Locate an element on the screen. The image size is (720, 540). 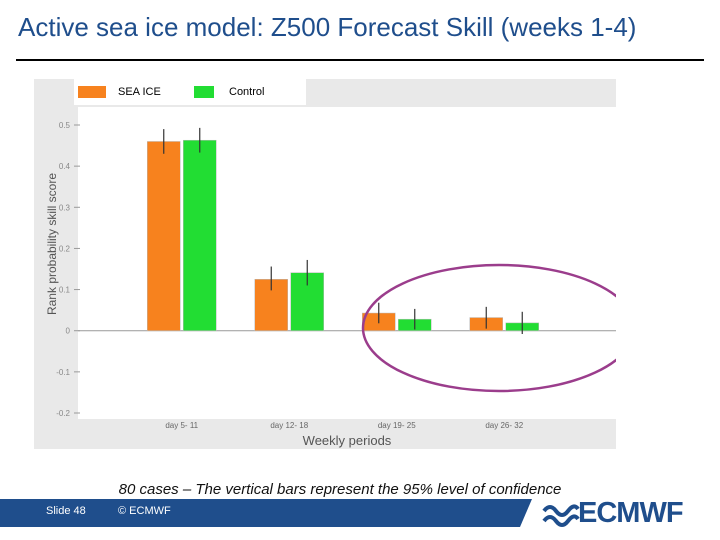
y-tick-label: 0.3 is located at coordinates (65, 207).